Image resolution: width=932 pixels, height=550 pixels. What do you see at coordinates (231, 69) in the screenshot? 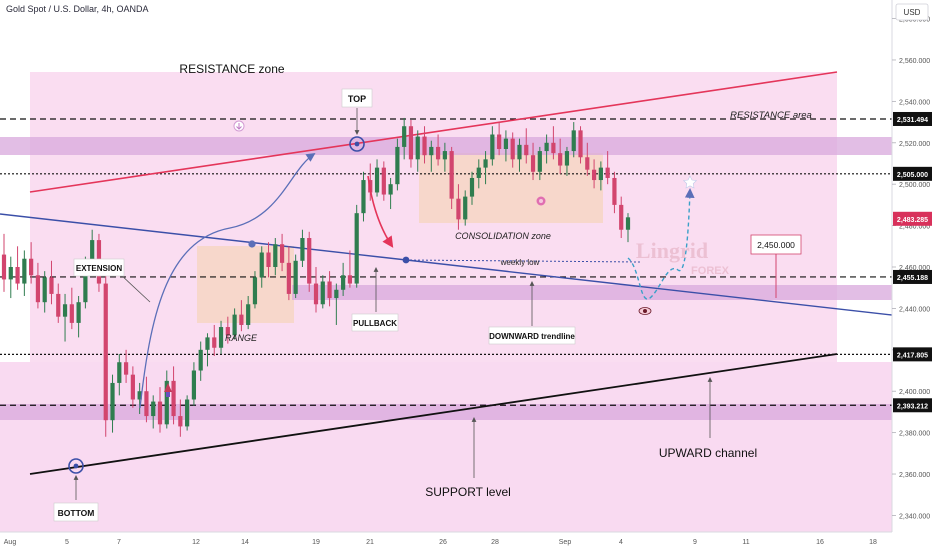
I see `resistance-zone-label: RESISTANCE zone` at bounding box center [231, 69].